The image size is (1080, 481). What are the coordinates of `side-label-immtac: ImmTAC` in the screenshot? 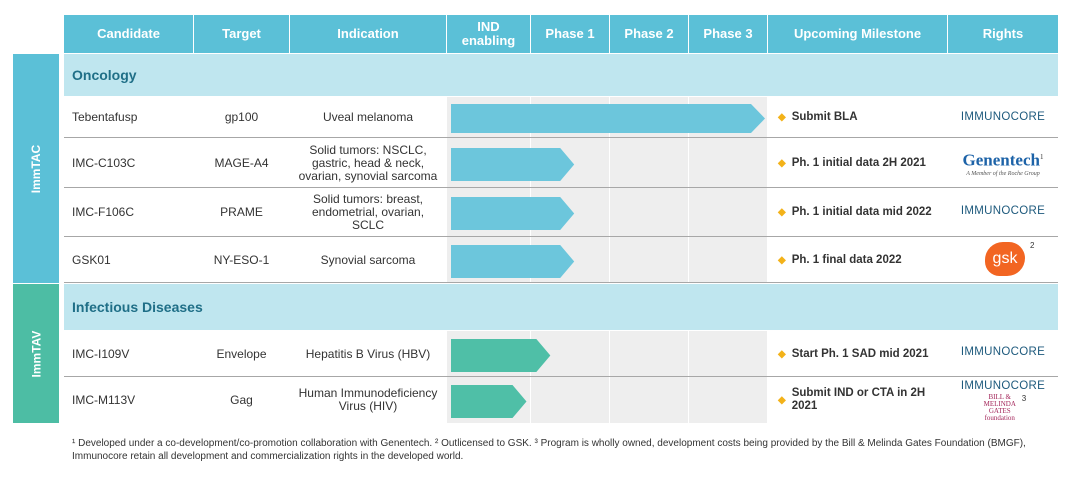 It's located at (36, 168).